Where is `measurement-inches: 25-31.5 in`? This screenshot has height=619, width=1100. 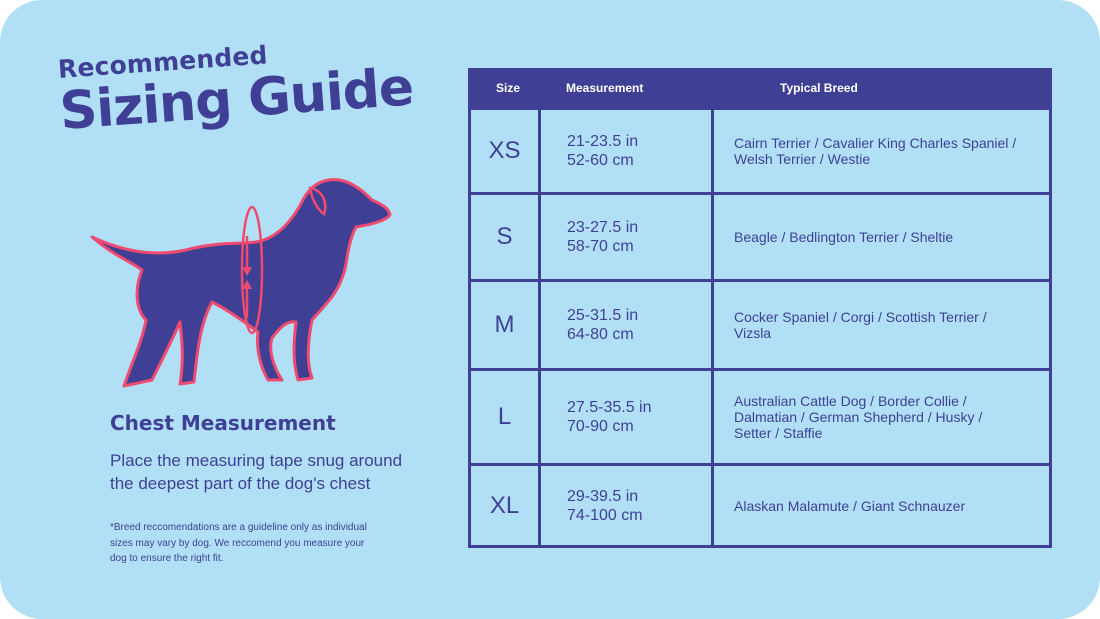
measurement-inches: 25-31.5 in is located at coordinates (603, 315).